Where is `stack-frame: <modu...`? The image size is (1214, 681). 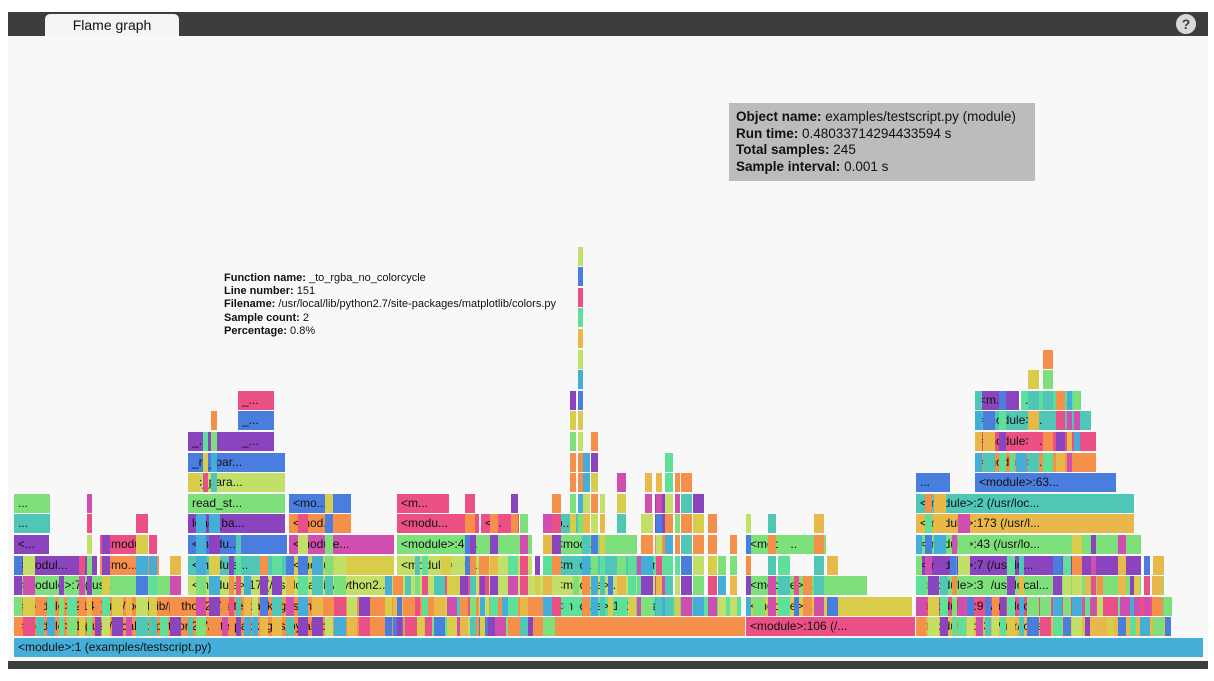
stack-frame: <modu... is located at coordinates (438, 524).